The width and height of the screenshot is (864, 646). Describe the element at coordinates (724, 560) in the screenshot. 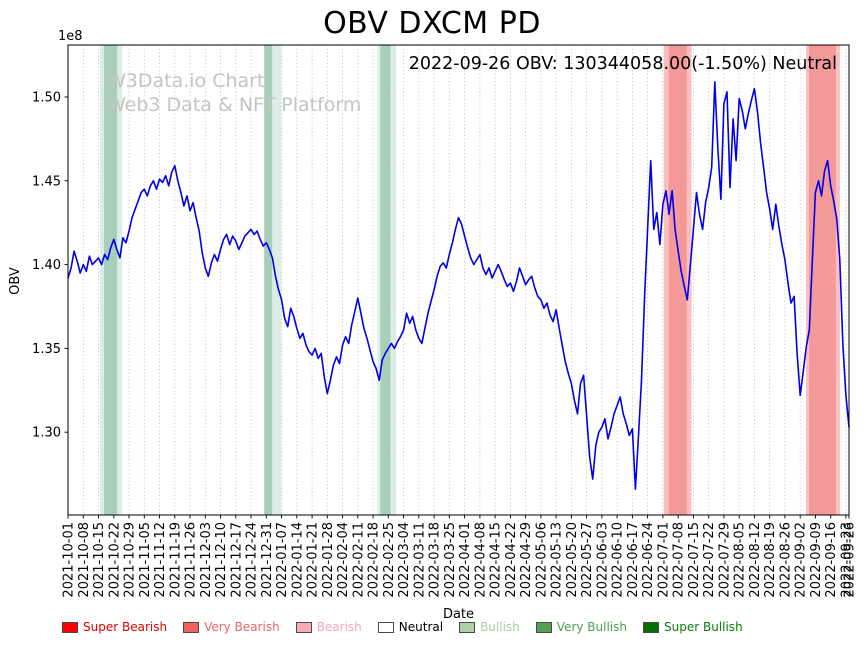

I see `x-tick-label: 2022-07-29` at that location.